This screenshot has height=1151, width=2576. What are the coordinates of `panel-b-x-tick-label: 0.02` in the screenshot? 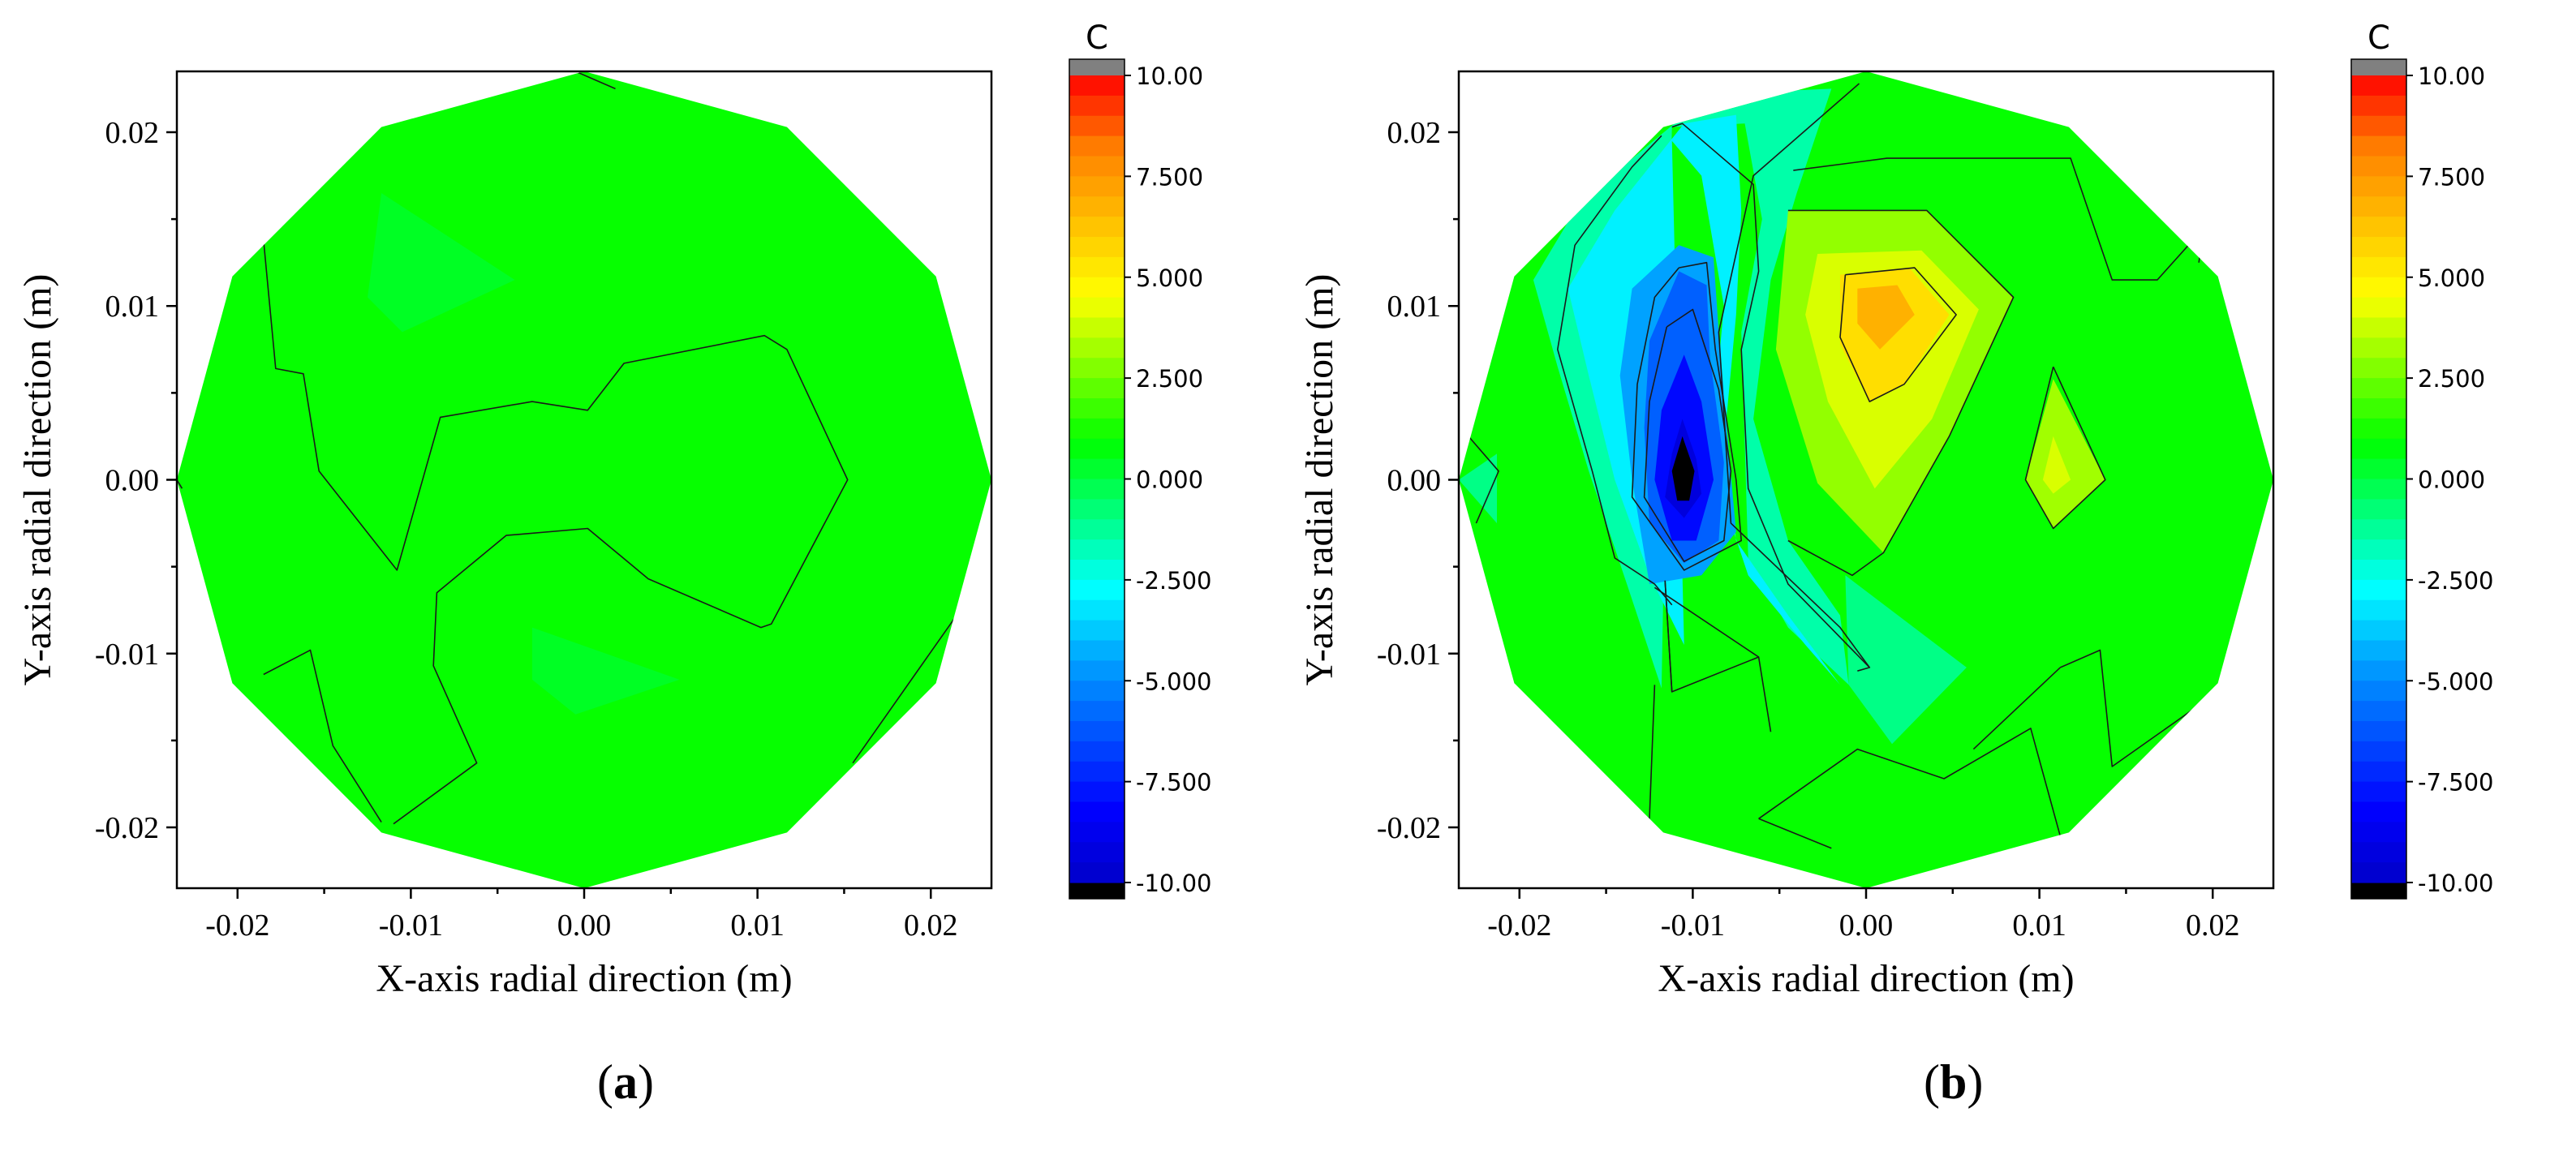 It's located at (2213, 925).